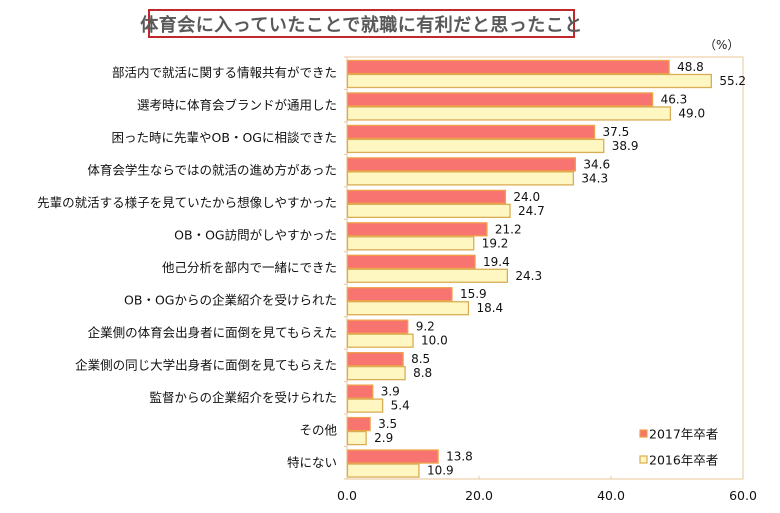  Describe the element at coordinates (528, 276) in the screenshot. I see `value-label: 24.3` at that location.